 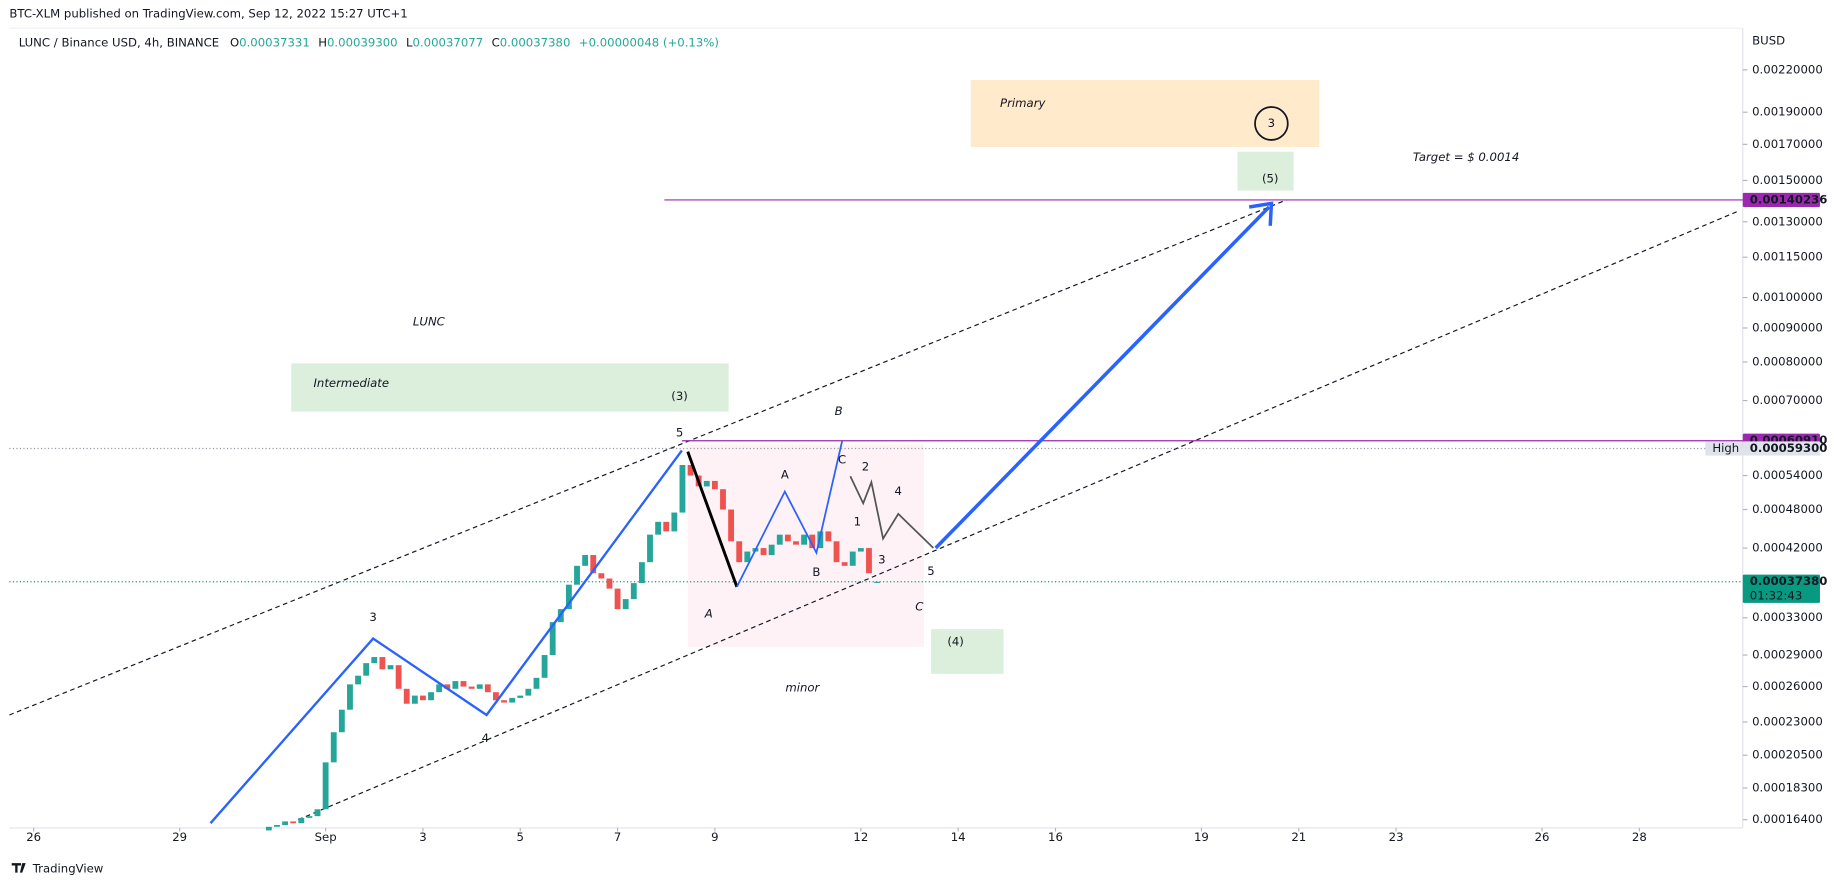 What do you see at coordinates (1201, 837) in the screenshot?
I see `x-tick-label: 19` at bounding box center [1201, 837].